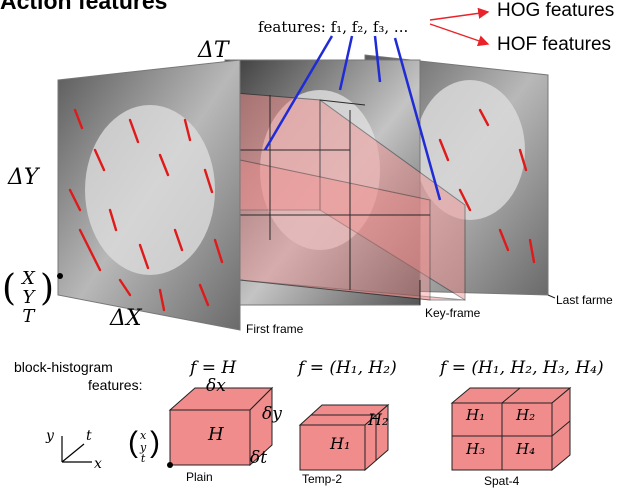 The height and width of the screenshot is (491, 633). Describe the element at coordinates (459, 14) in the screenshot. I see `hog-arrow` at that location.